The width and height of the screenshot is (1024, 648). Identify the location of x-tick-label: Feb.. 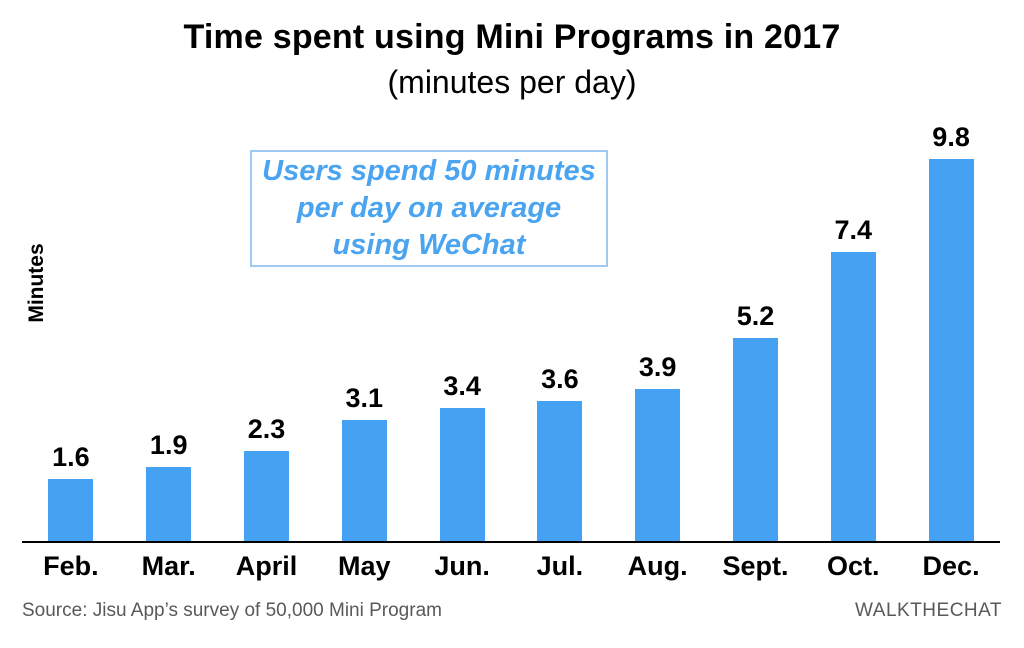
(71, 566).